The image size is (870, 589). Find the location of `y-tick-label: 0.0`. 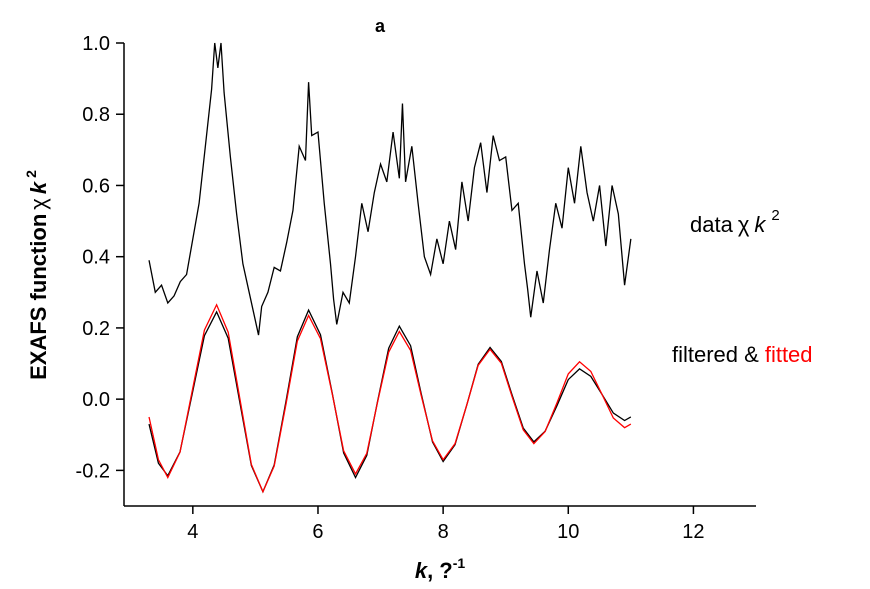

y-tick-label: 0.0 is located at coordinates (96, 400).